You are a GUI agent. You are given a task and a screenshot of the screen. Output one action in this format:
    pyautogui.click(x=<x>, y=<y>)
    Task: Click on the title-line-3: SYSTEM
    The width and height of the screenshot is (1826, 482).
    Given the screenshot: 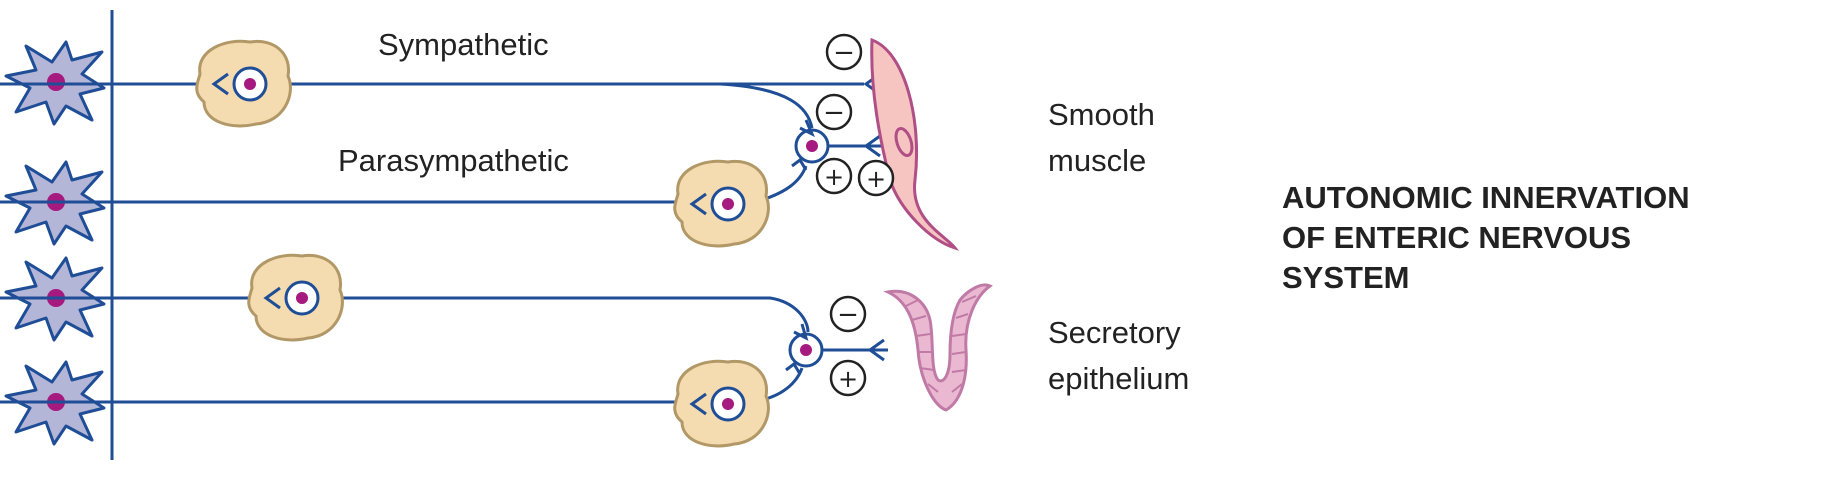 What is the action you would take?
    pyautogui.click(x=1346, y=277)
    